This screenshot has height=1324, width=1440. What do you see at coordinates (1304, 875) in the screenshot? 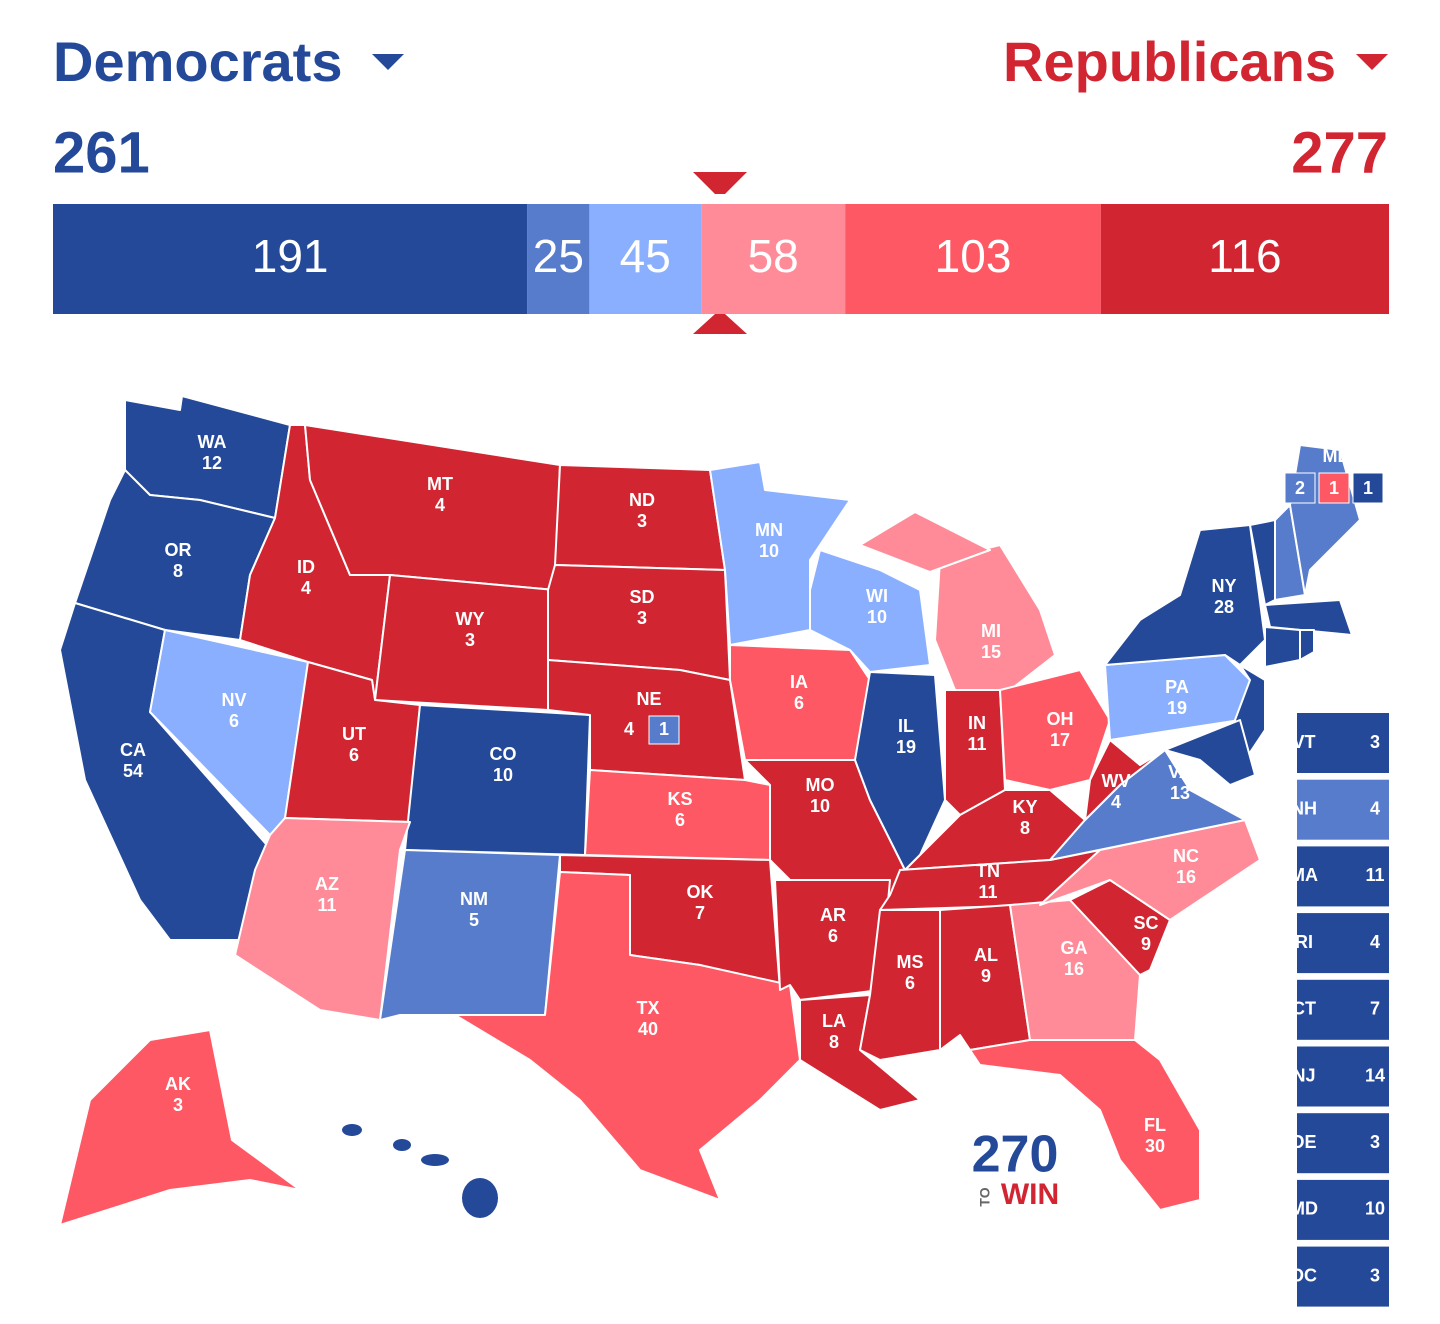
I see `state-abbr: MA` at bounding box center [1304, 875].